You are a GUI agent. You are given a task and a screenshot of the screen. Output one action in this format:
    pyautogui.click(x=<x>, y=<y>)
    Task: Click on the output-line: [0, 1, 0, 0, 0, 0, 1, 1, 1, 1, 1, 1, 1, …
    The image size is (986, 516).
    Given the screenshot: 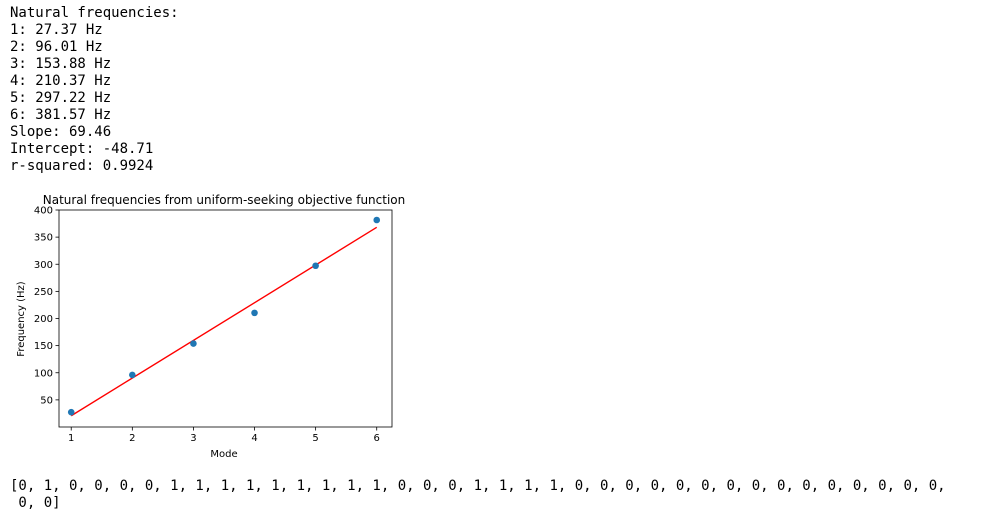 What is the action you would take?
    pyautogui.click(x=478, y=486)
    